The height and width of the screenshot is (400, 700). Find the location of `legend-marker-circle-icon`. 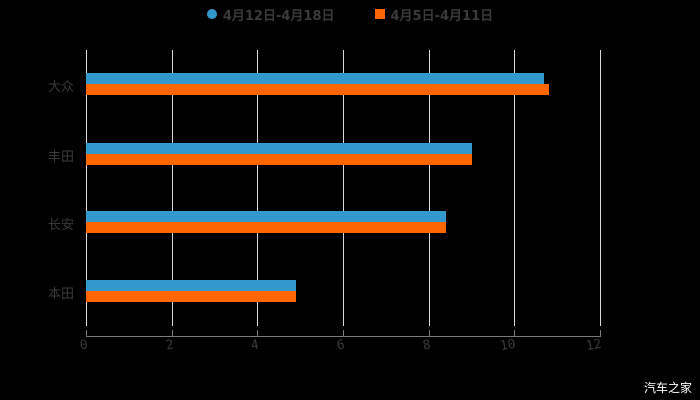

legend-marker-circle-icon is located at coordinates (211, 14).